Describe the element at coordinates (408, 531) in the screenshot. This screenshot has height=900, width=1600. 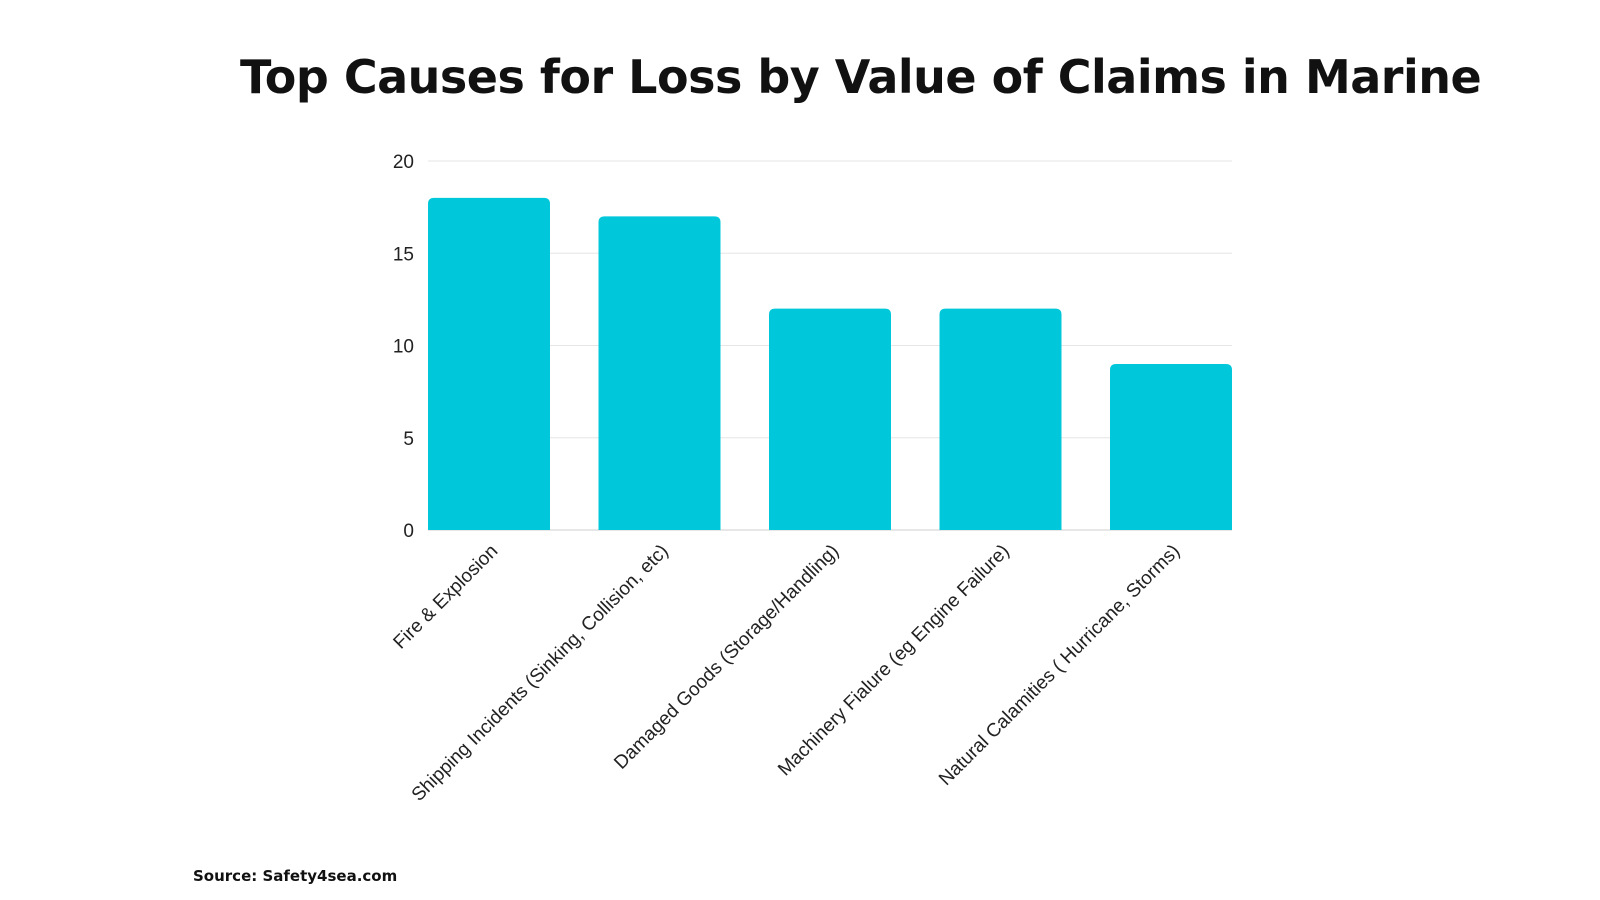
I see `y-tick-label: 0` at that location.